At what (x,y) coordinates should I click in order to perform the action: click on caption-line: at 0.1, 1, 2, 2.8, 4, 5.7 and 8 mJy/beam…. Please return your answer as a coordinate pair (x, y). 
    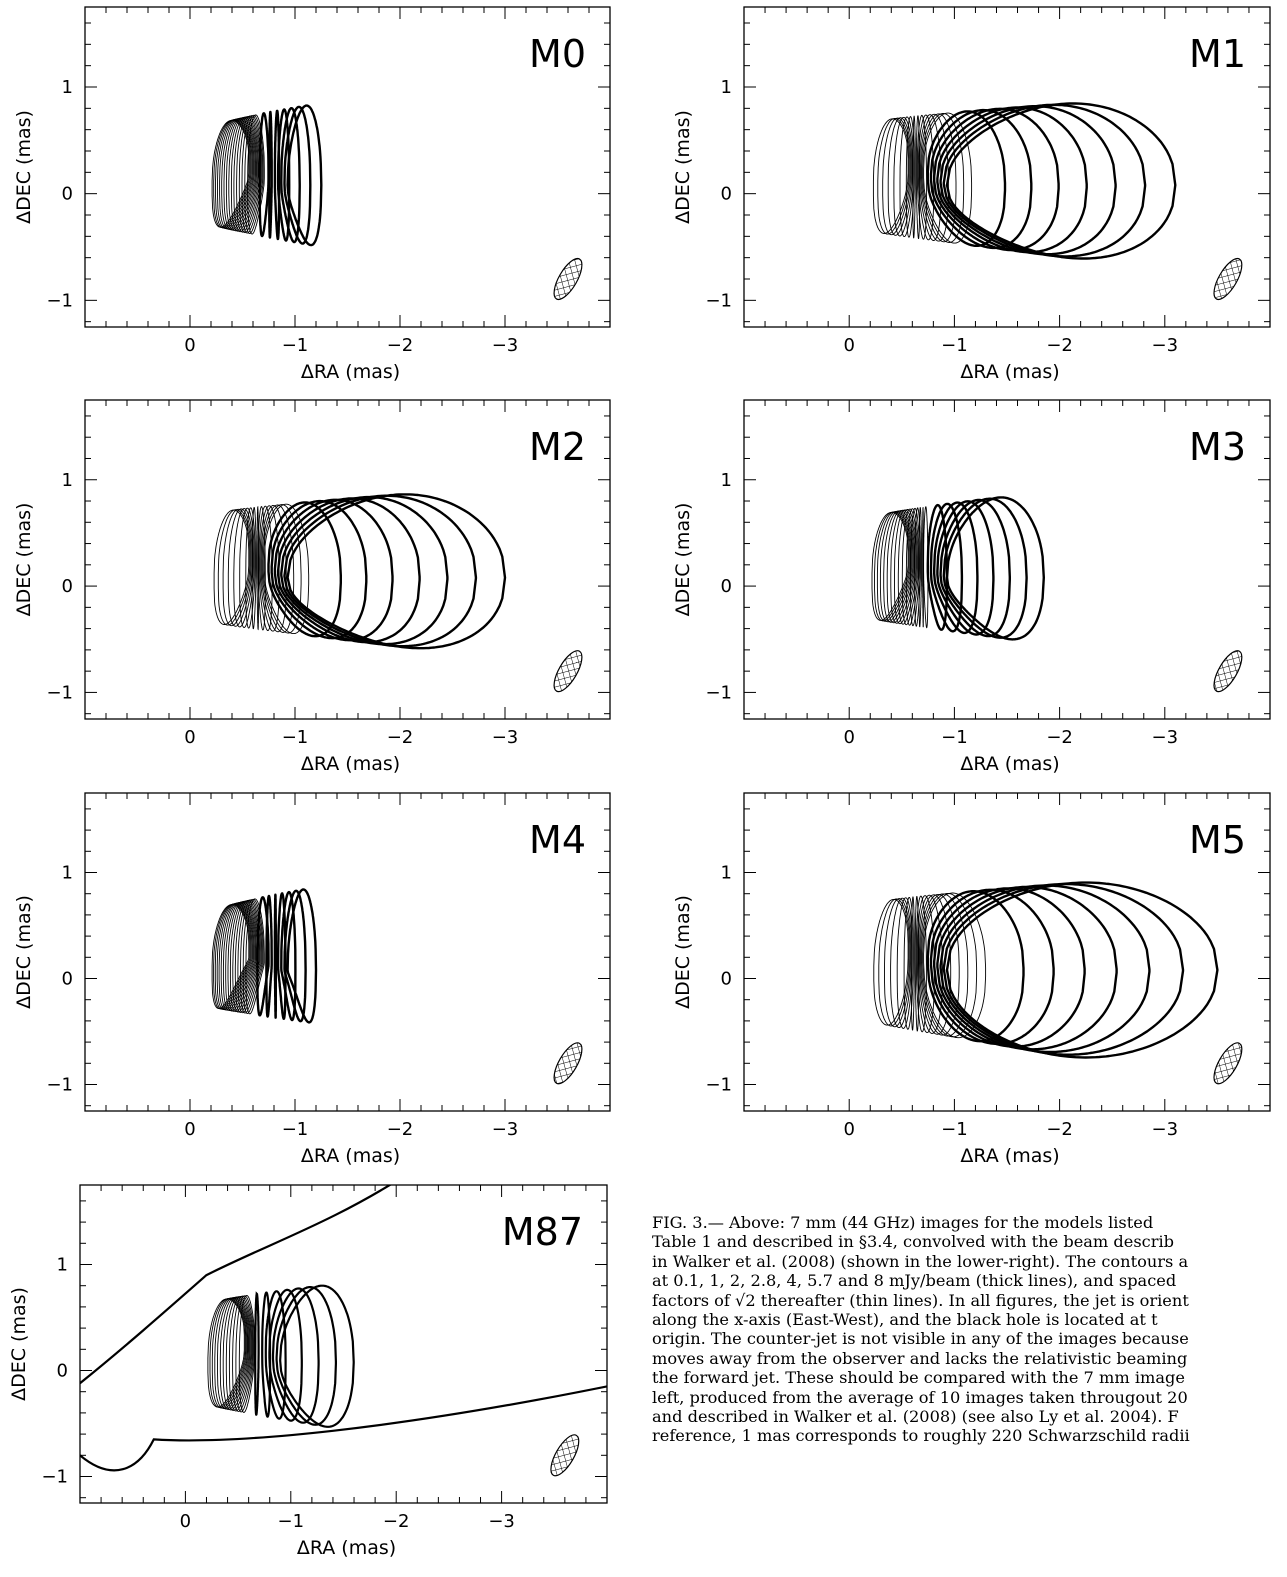
    Looking at the image, I should click on (914, 1281).